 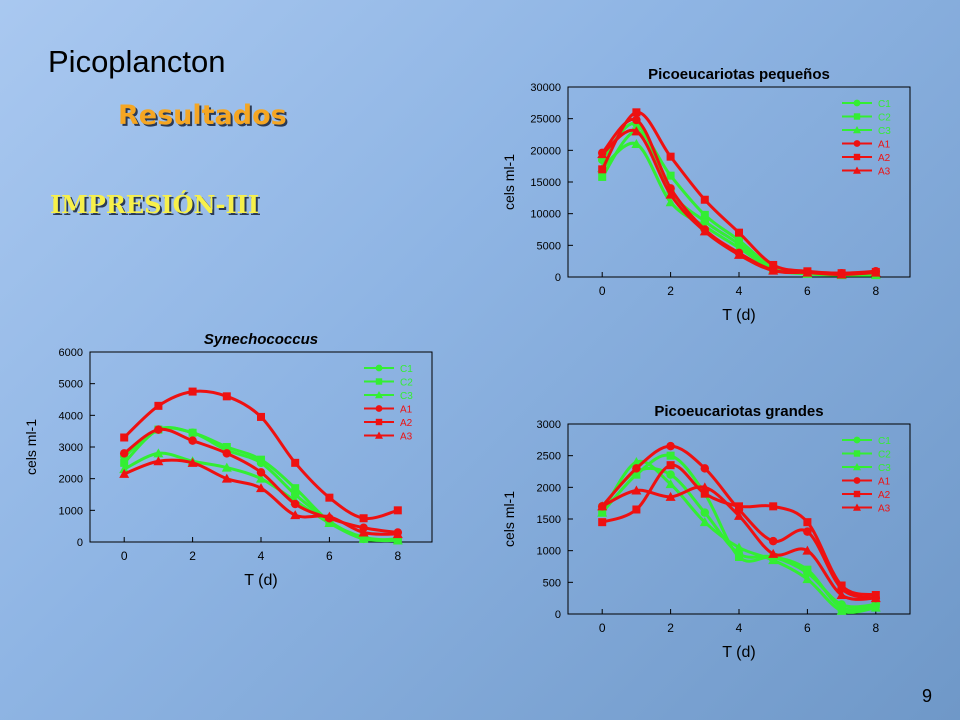 I want to click on legend: C1 C2 C3 A1 A2 A3, so click(x=866, y=475).